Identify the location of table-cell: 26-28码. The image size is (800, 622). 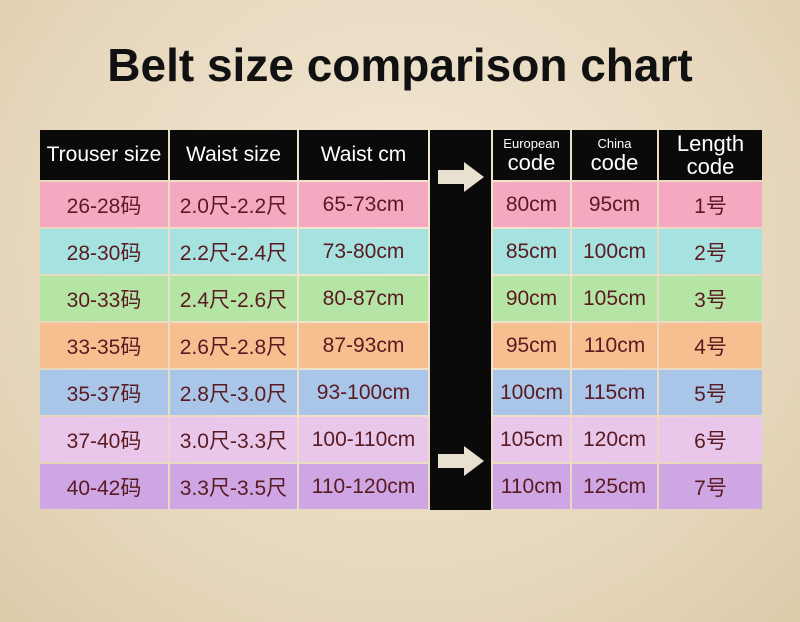
(104, 204).